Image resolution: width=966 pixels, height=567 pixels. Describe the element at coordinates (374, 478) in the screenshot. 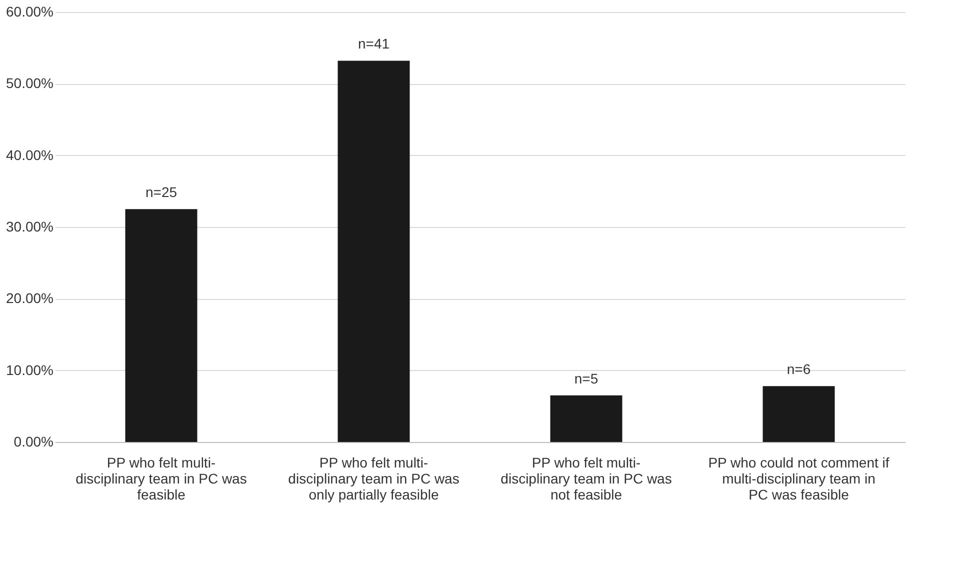

I see `x-tick-label: PP who felt multi-disciplinary team in PC was only partially feasible` at that location.